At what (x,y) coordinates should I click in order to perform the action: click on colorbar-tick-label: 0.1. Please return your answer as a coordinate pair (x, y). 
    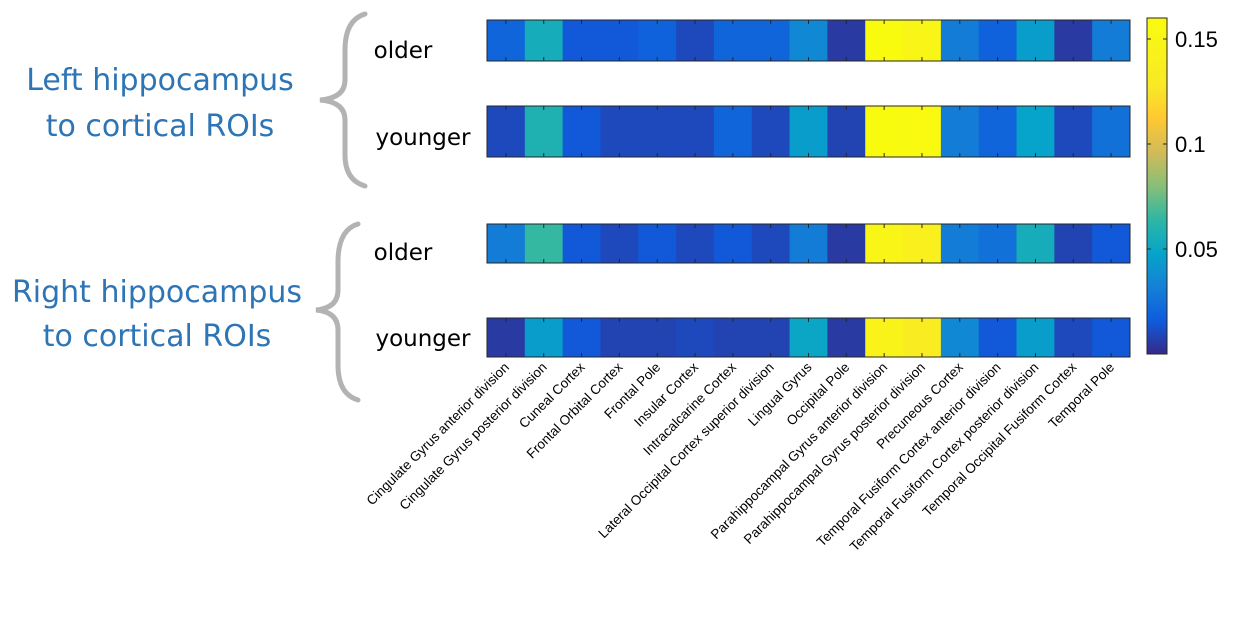
    Looking at the image, I should click on (1190, 144).